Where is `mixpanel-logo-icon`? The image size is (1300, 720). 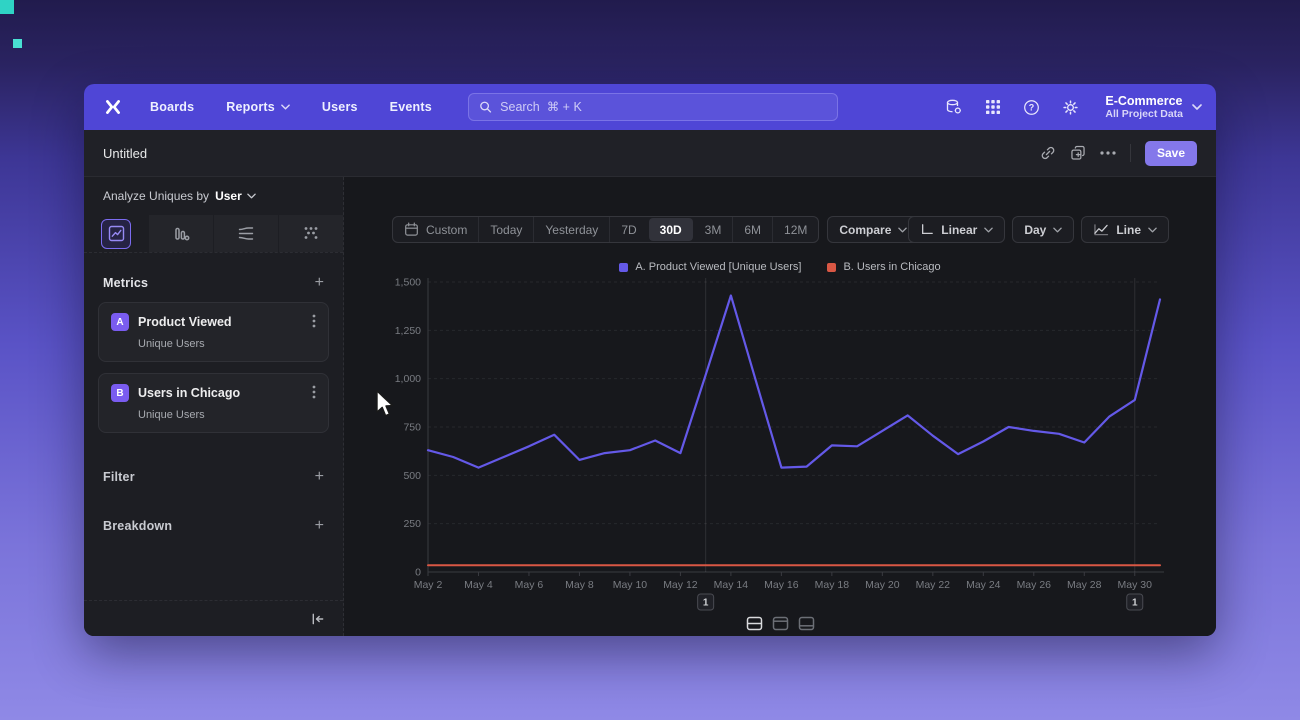 mixpanel-logo-icon is located at coordinates (113, 107).